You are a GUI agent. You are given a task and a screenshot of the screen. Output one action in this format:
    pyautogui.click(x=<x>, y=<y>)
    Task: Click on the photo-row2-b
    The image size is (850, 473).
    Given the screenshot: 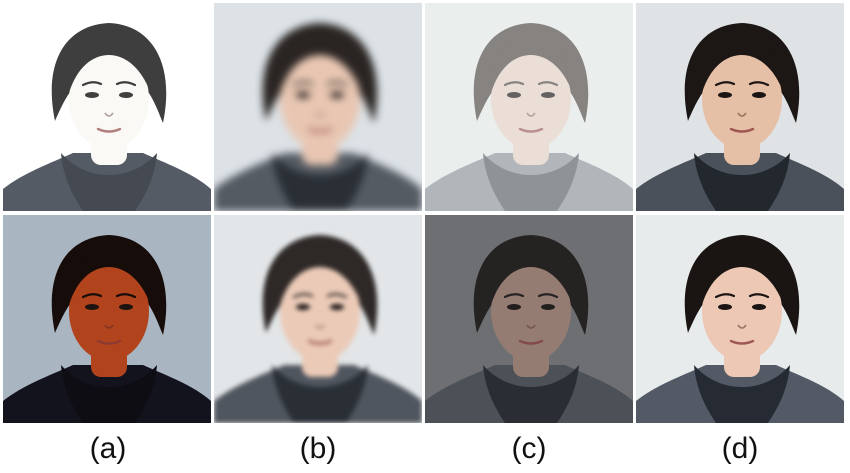 What is the action you would take?
    pyautogui.click(x=318, y=319)
    